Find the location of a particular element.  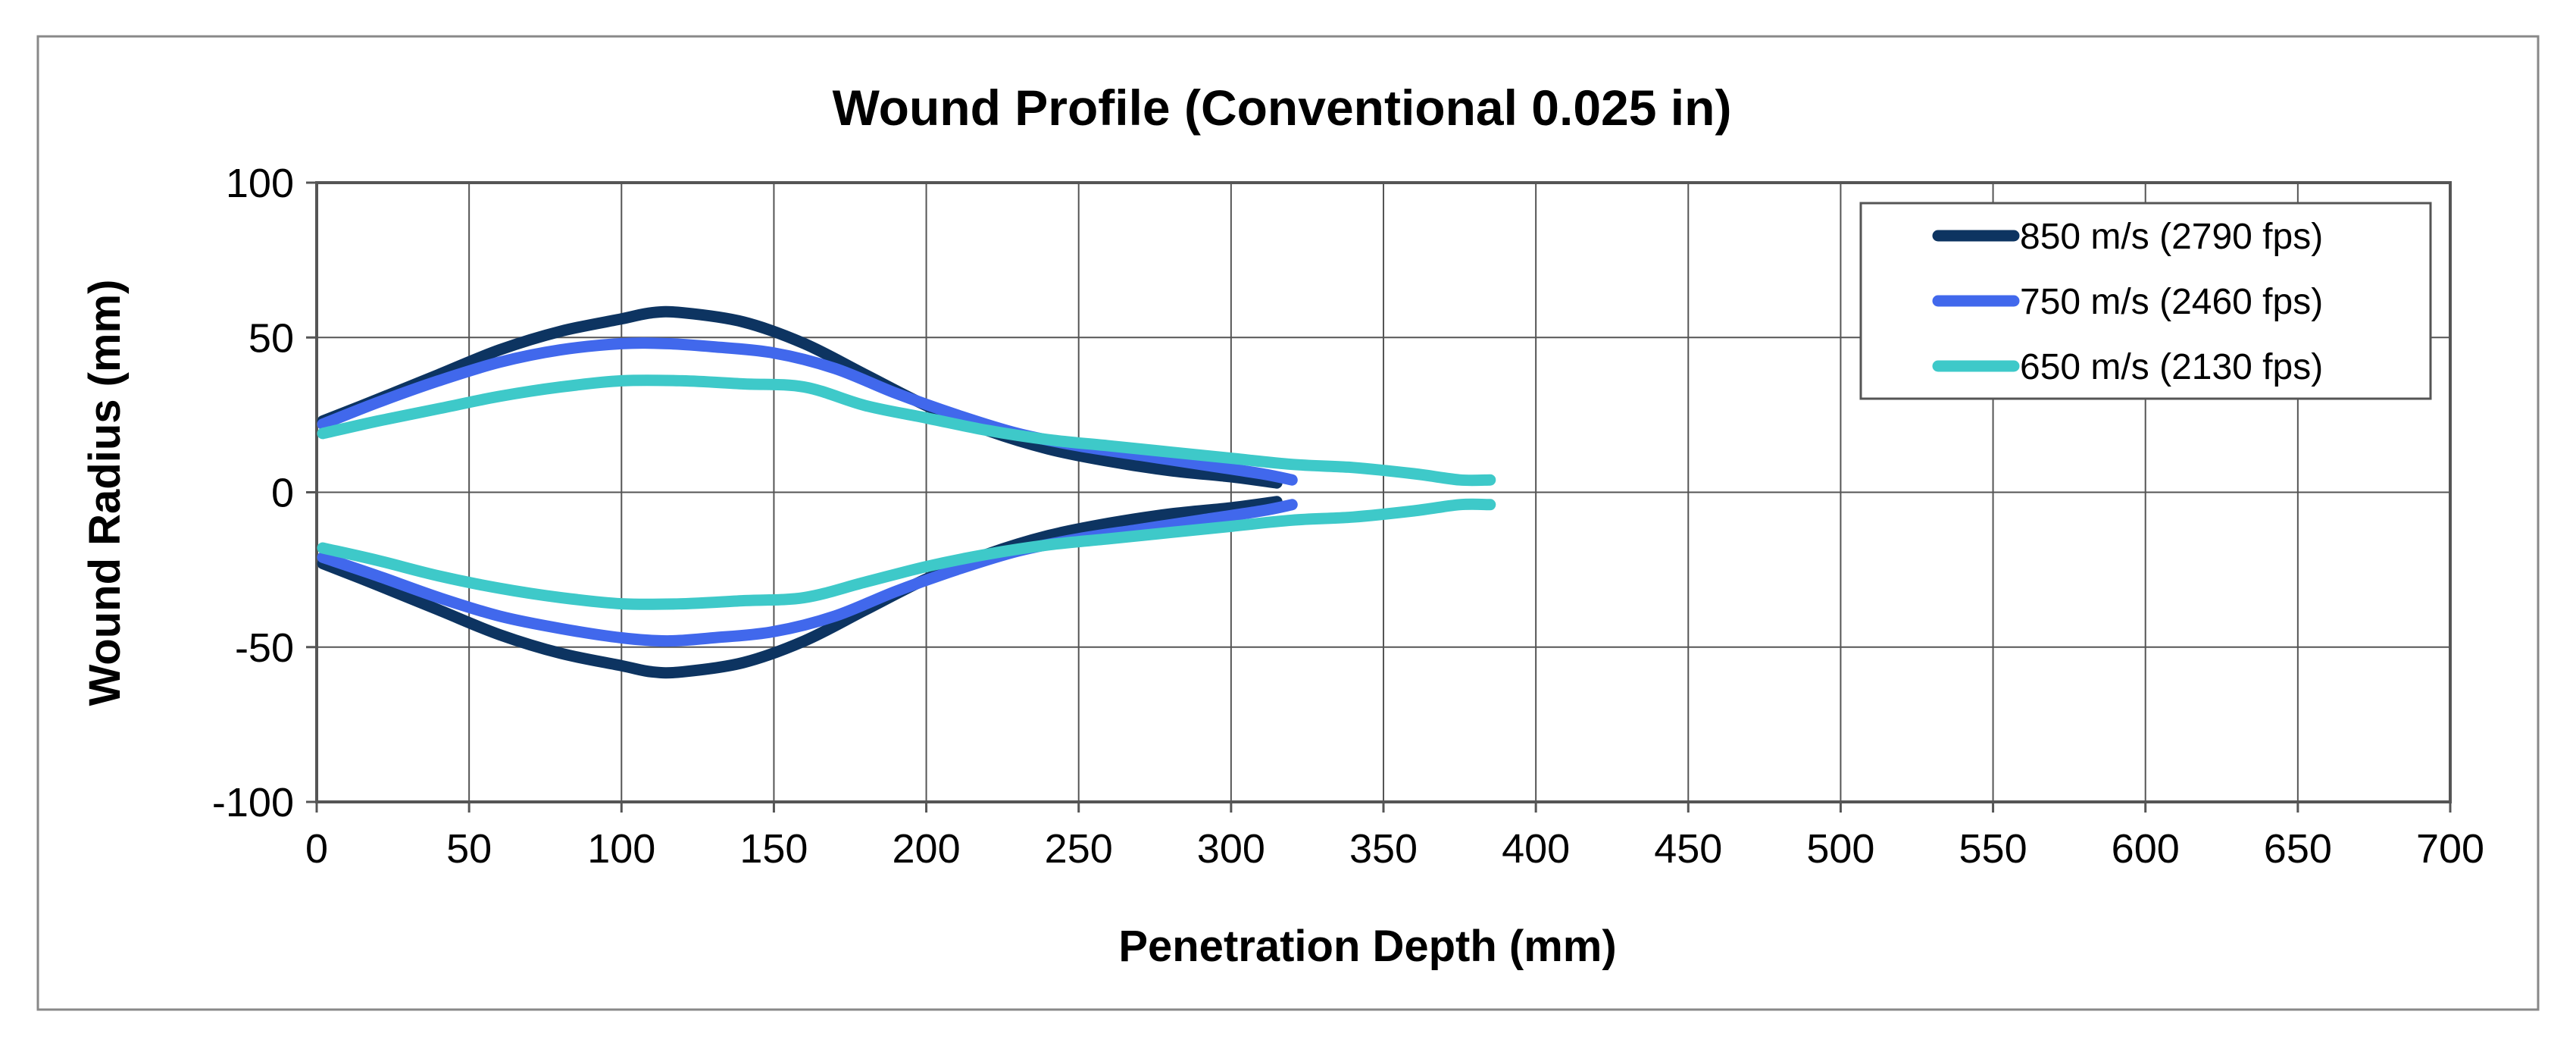

x-tick-label: 550 is located at coordinates (1993, 849).